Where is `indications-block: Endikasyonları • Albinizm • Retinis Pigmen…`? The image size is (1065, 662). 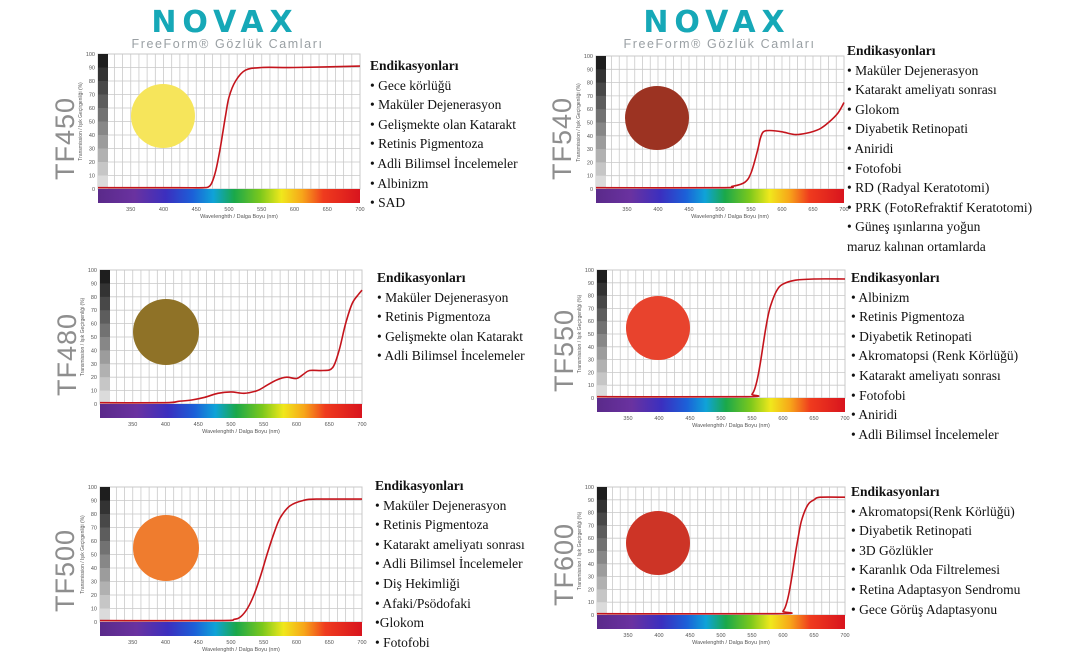
indications-block: Endikasyonları • Albinizm • Retinis Pigmen… is located at coordinates (934, 356).